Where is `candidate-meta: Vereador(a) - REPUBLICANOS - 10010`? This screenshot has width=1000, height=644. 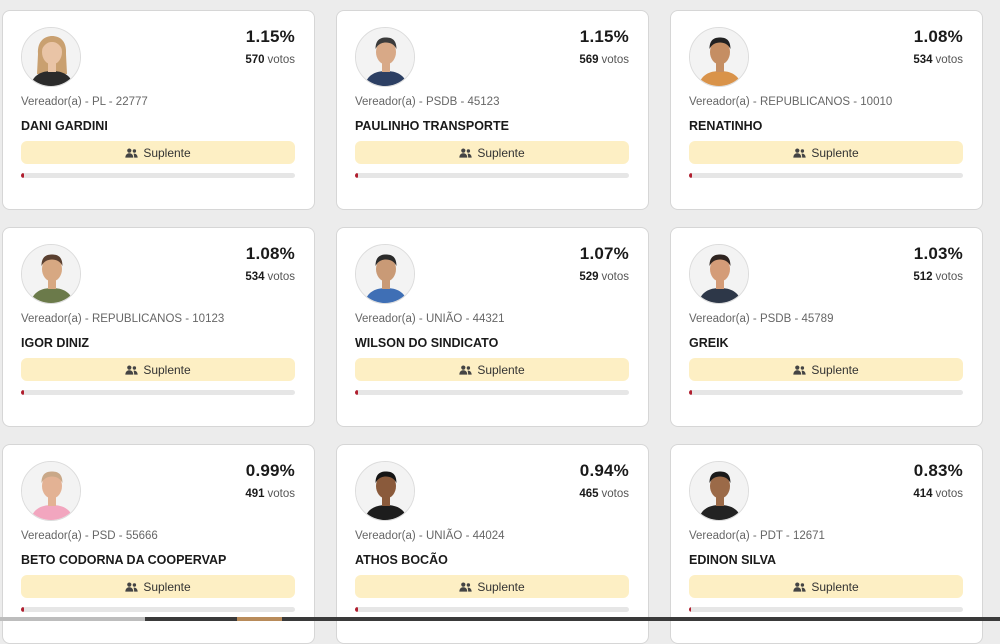 candidate-meta: Vereador(a) - REPUBLICANOS - 10010 is located at coordinates (791, 102).